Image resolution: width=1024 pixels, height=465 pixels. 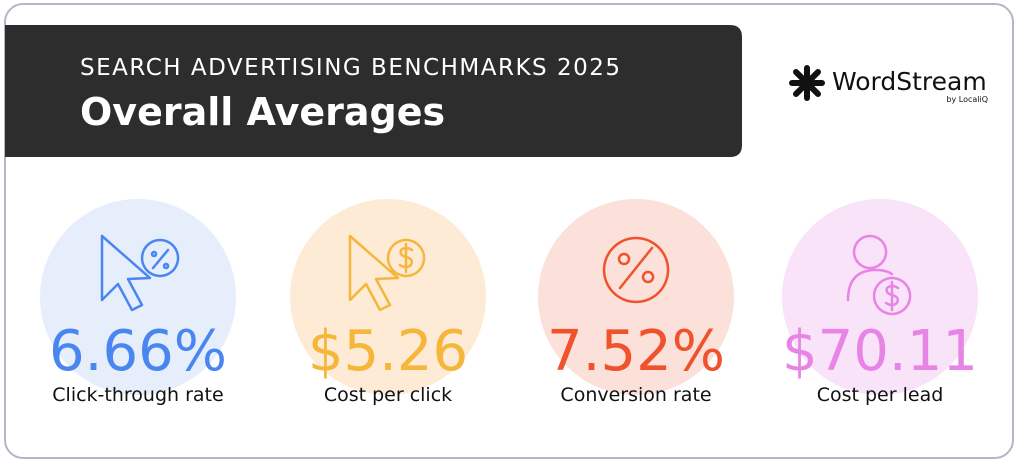 I want to click on metric-label: Click-through rate, so click(x=137, y=395).